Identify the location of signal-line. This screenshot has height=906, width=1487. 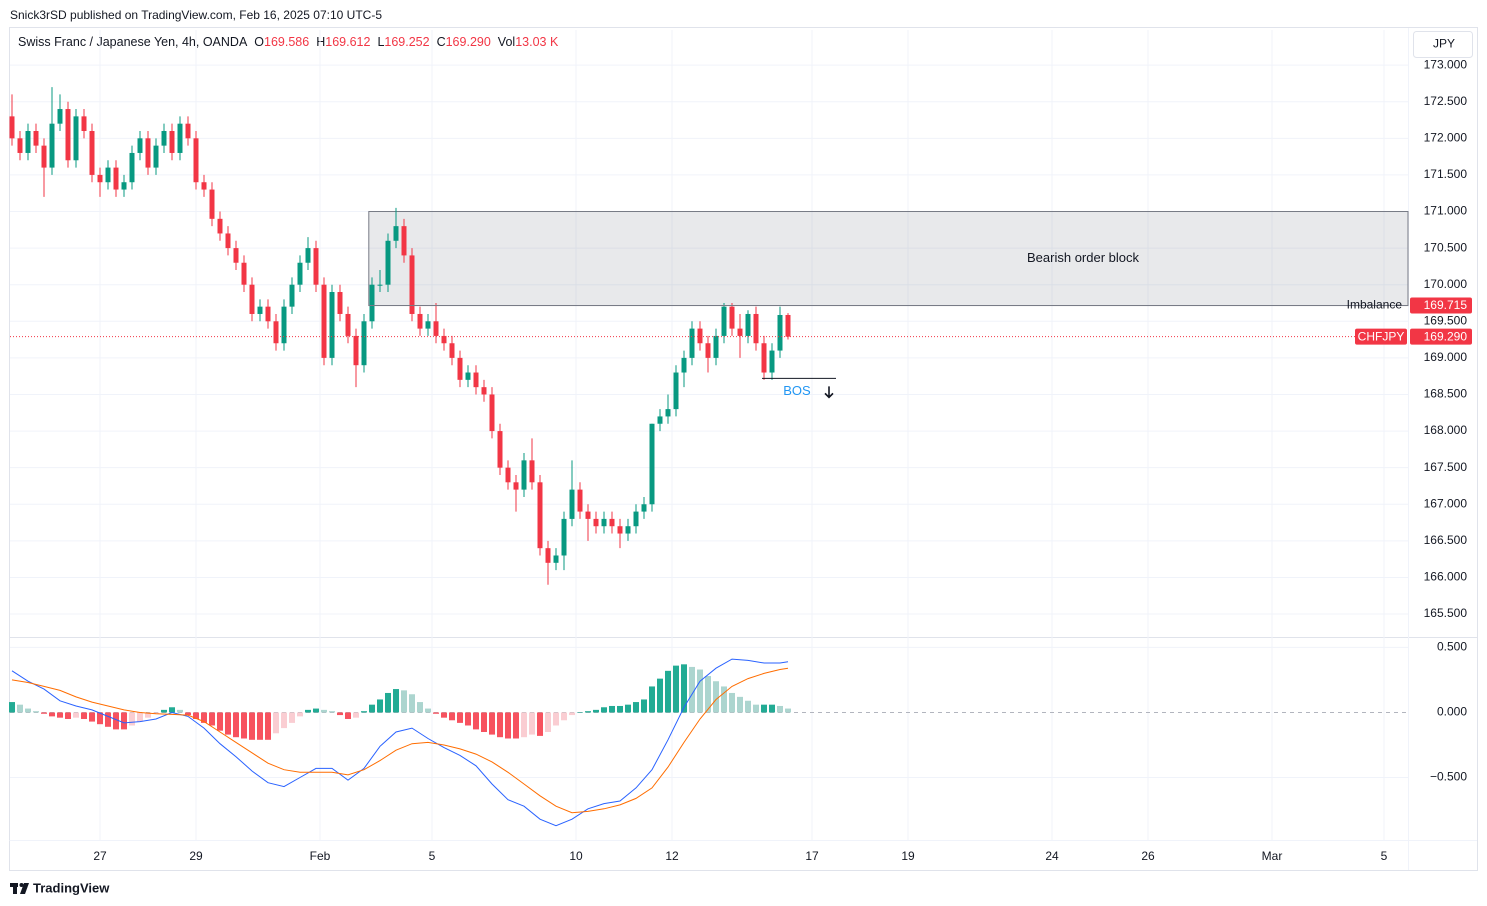
(400, 740).